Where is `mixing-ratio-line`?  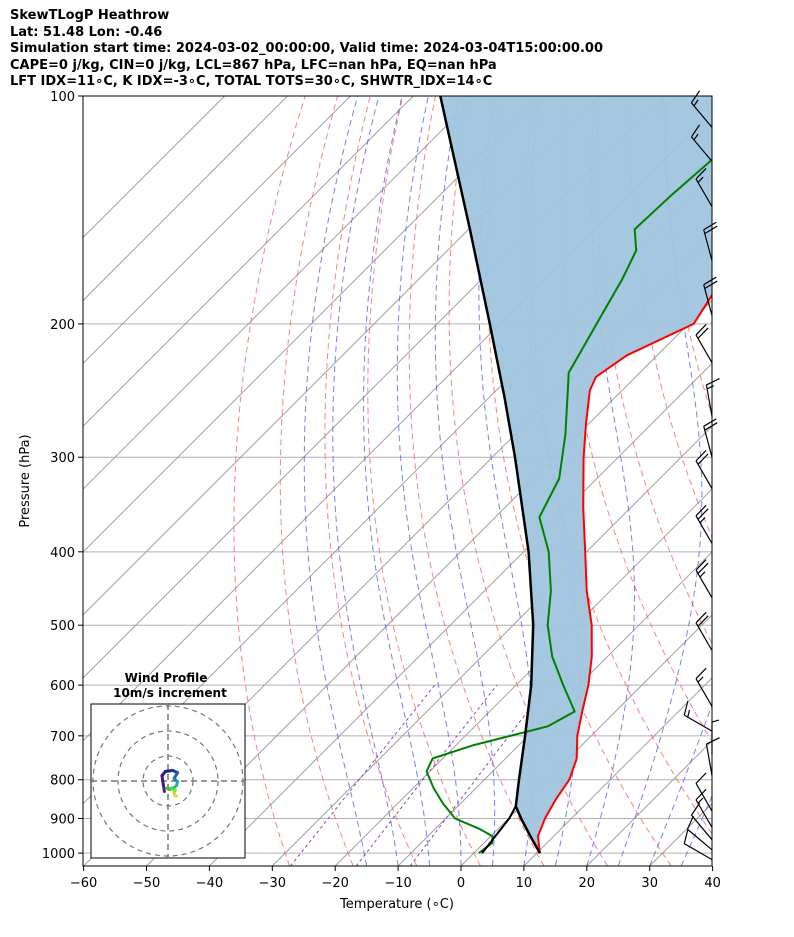 mixing-ratio-line is located at coordinates (426, 775).